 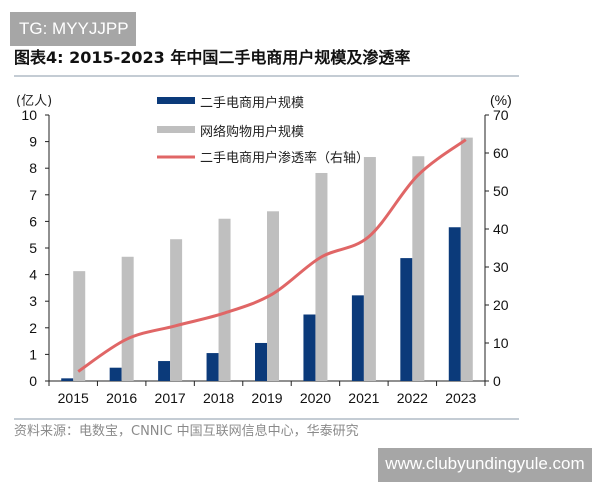 I want to click on x-tick-label: 2018, so click(x=218, y=398).